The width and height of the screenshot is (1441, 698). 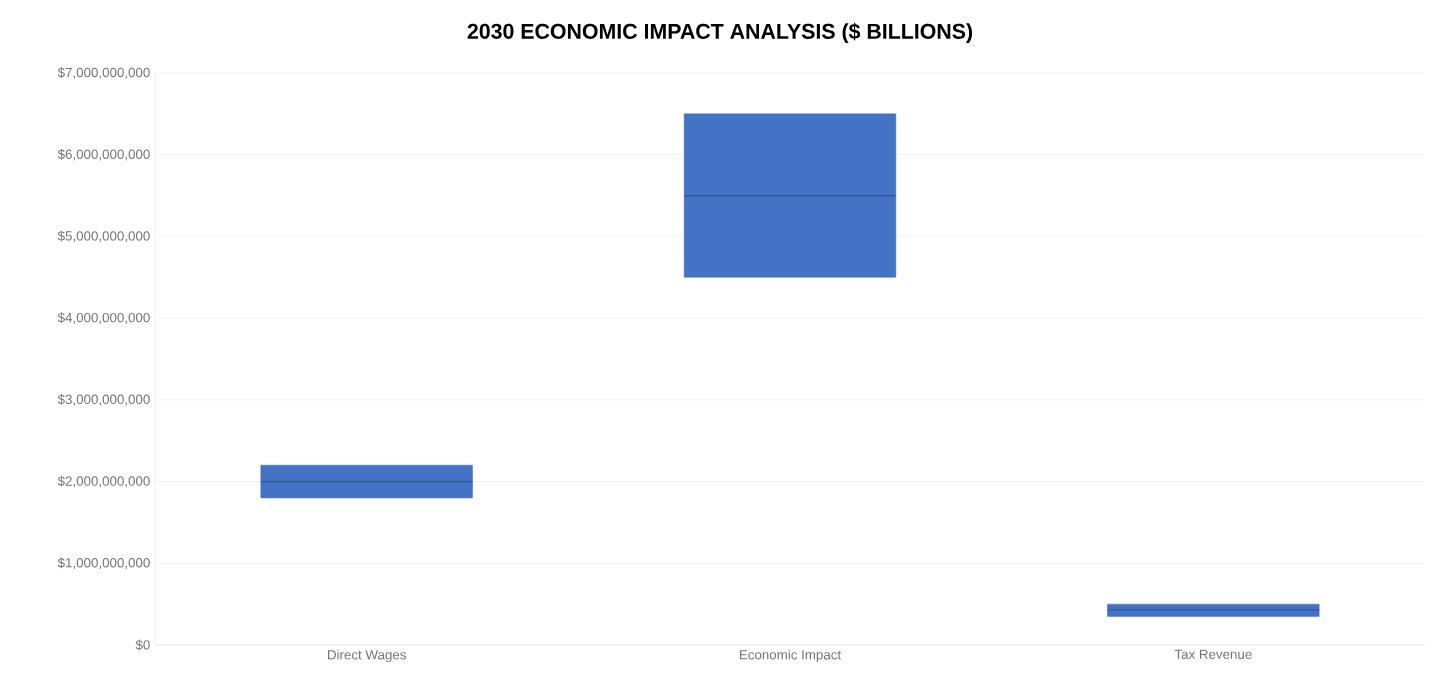 I want to click on y-tick-label: $0, so click(x=142, y=645).